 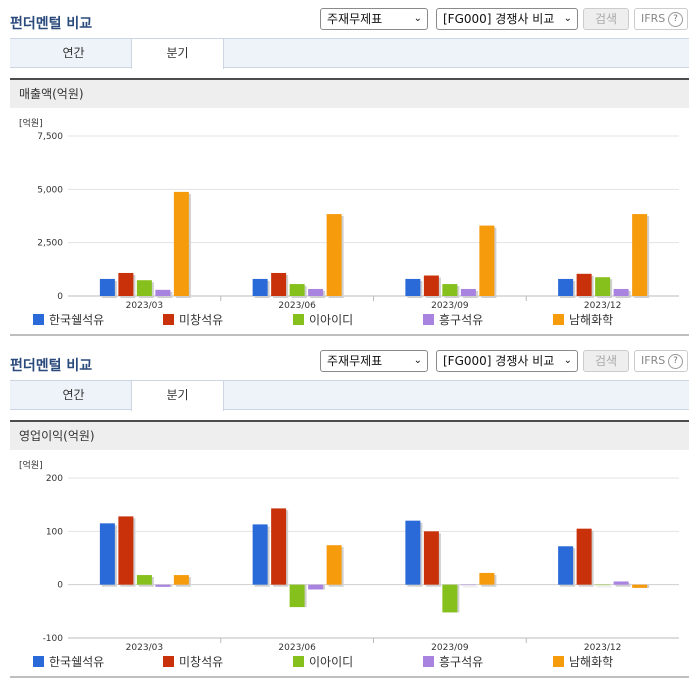 I want to click on y-tick-label: 100, so click(x=54, y=532).